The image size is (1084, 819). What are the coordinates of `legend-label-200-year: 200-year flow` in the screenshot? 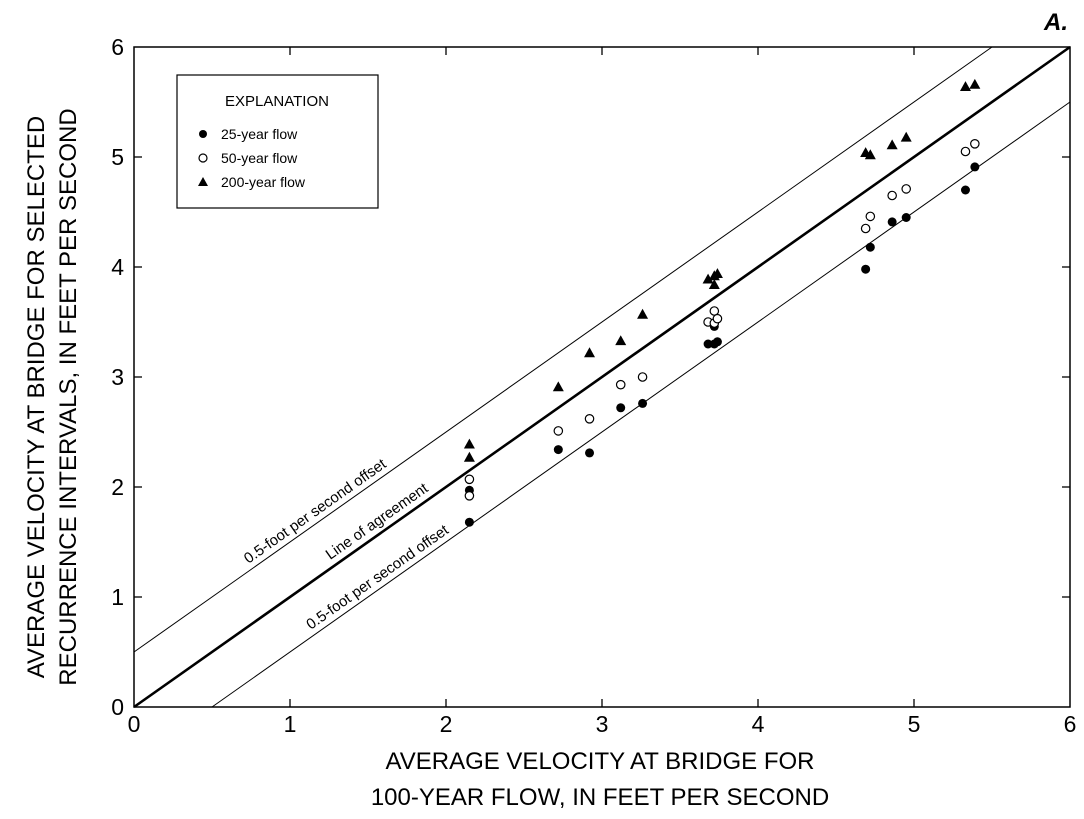 It's located at (263, 182).